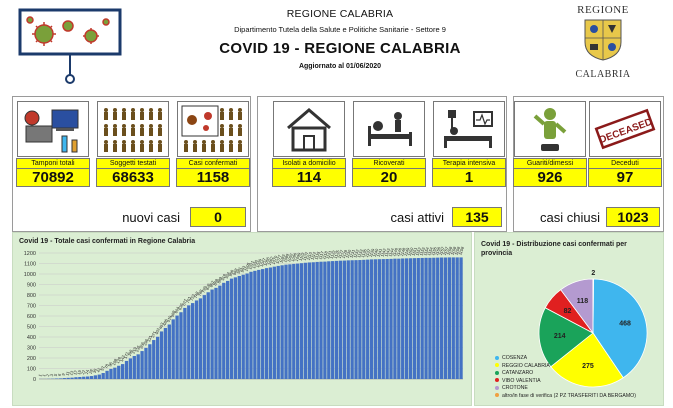  Describe the element at coordinates (263, 262) in the screenshot. I see `bar-data-label: 1047` at that location.